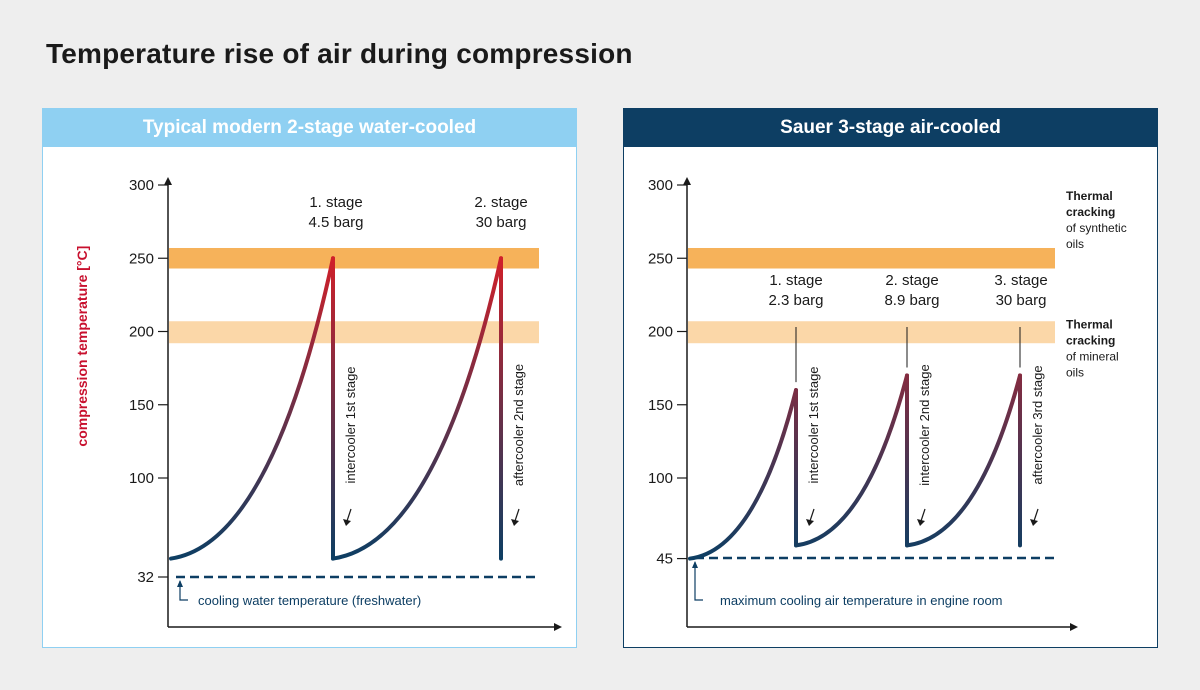  I want to click on cooler-label: aftercooler 2nd stage, so click(518, 425).